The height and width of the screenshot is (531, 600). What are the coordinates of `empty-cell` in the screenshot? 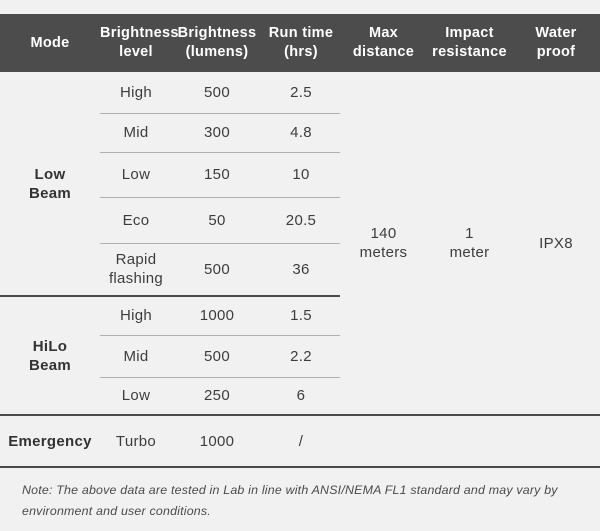 It's located at (470, 441).